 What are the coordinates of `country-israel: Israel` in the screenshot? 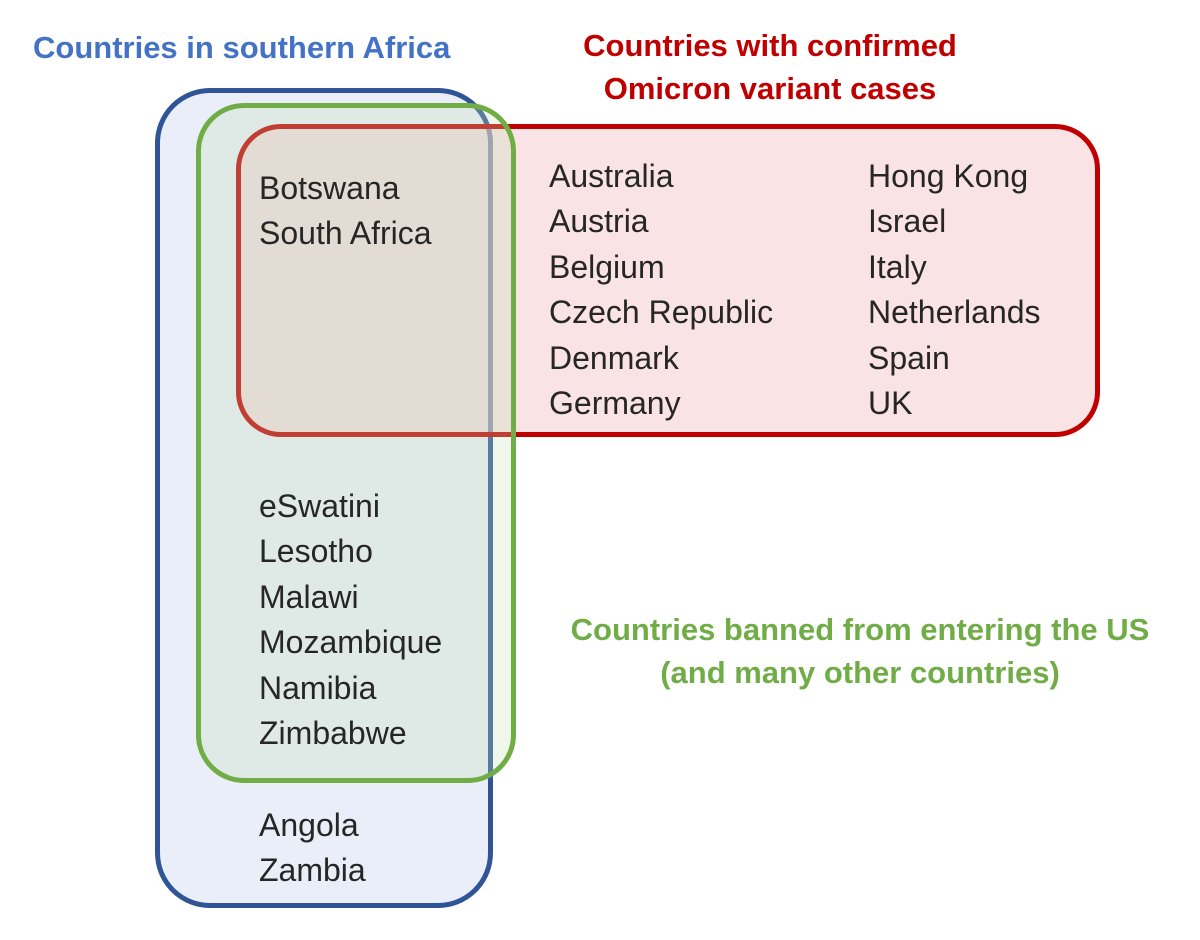 It's located at (907, 221).